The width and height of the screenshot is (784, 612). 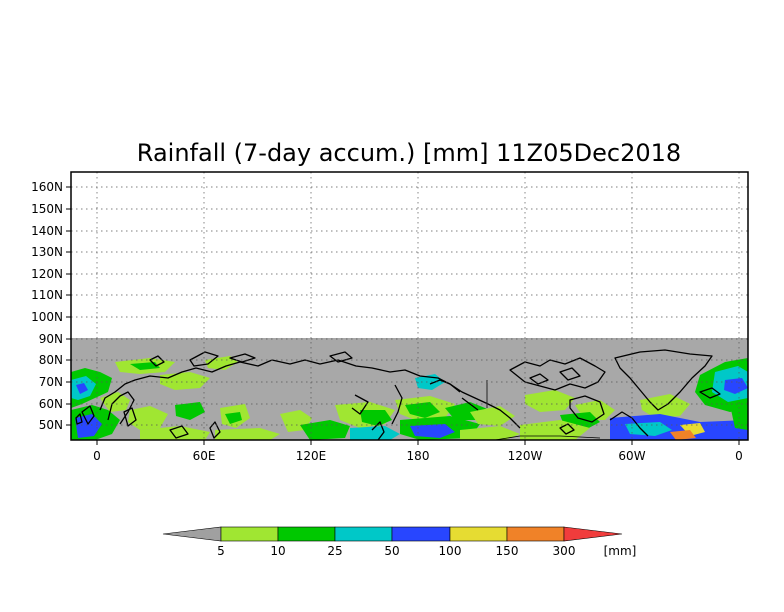 I want to click on colorbar-low-triangle, so click(x=192, y=534).